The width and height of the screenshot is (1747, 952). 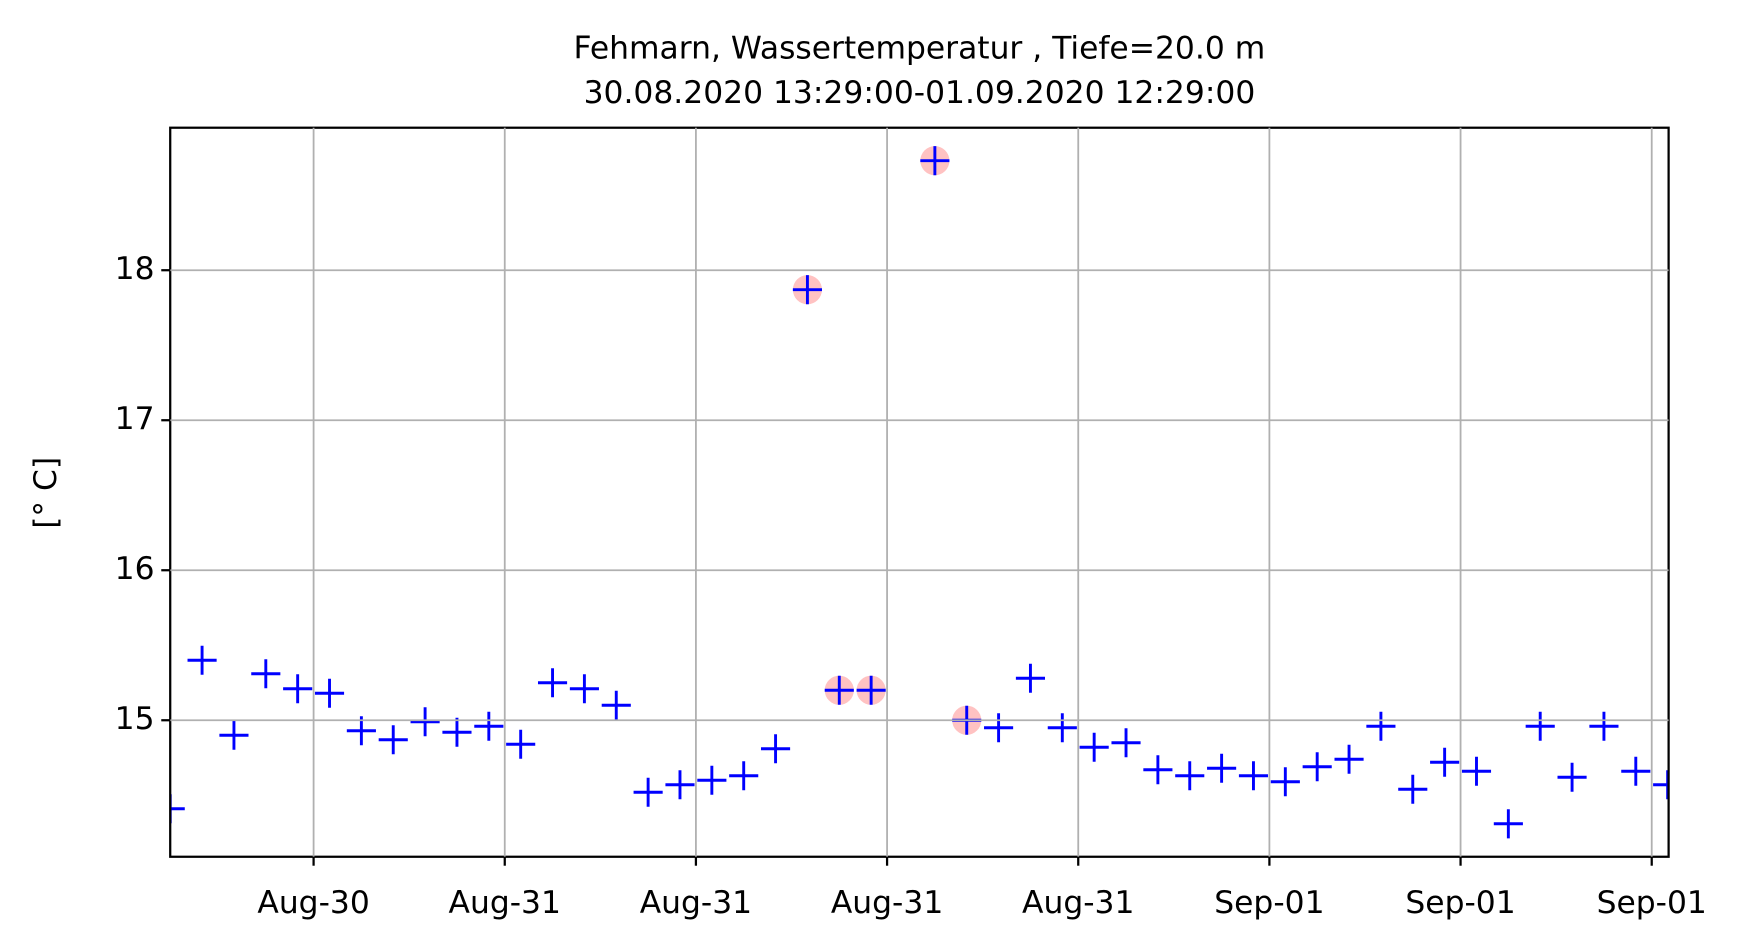 I want to click on x-tick-label: Aug-30, so click(x=313, y=903).